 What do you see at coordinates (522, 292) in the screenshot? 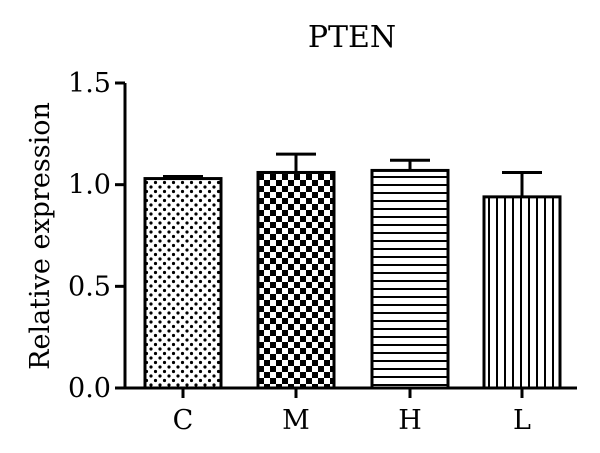
I see `bar-L` at bounding box center [522, 292].